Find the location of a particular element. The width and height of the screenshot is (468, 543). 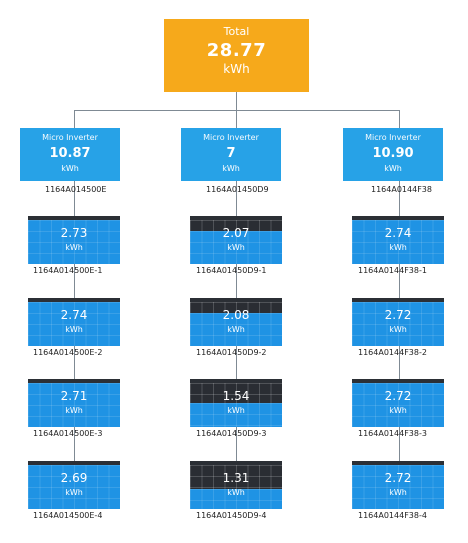

connector-horizontal is located at coordinates (237, 110).